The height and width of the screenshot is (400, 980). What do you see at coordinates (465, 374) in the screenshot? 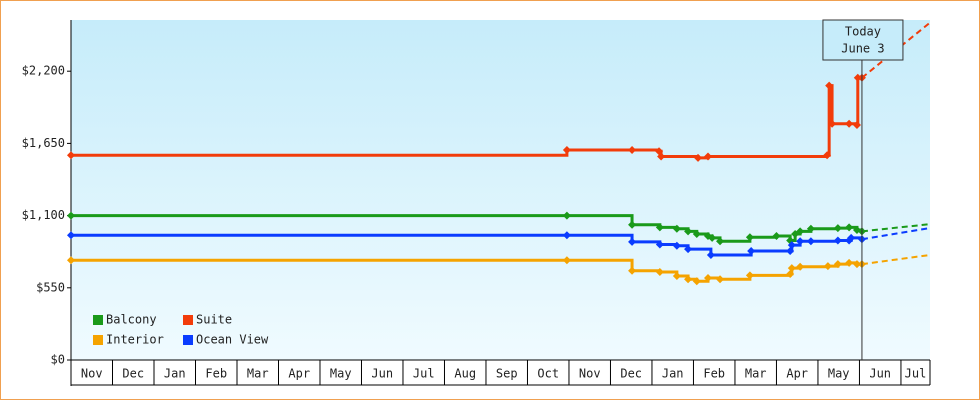
I see `x-tick-label: Aug` at bounding box center [465, 374].